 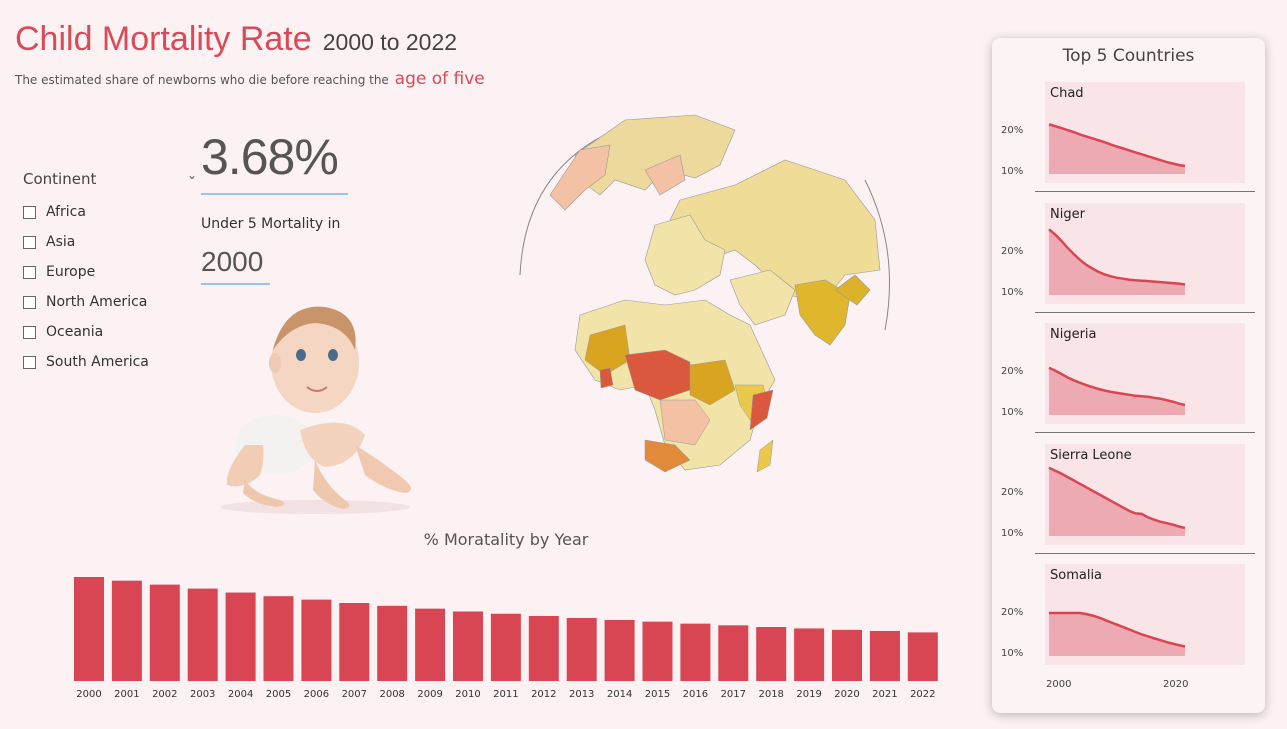 What do you see at coordinates (657, 694) in the screenshot?
I see `x-tick-label: 2015` at bounding box center [657, 694].